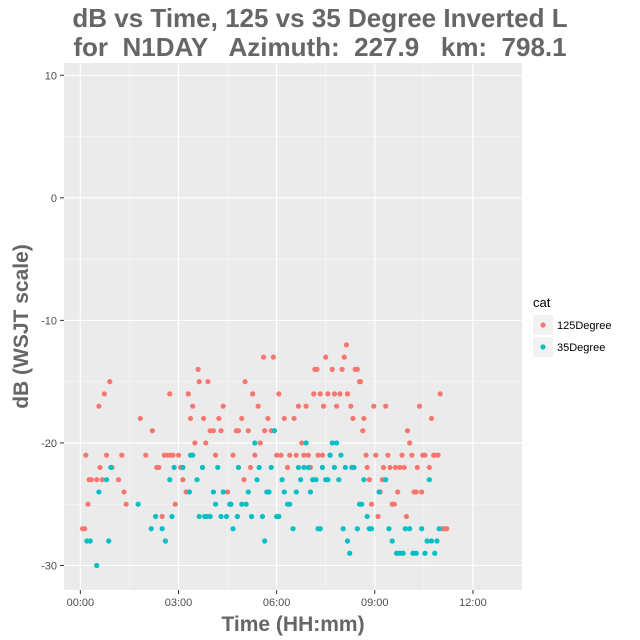 Image resolution: width=640 pixels, height=640 pixels. What do you see at coordinates (52, 321) in the screenshot?
I see `y-axis: 10 0 -10 -20 -30` at bounding box center [52, 321].